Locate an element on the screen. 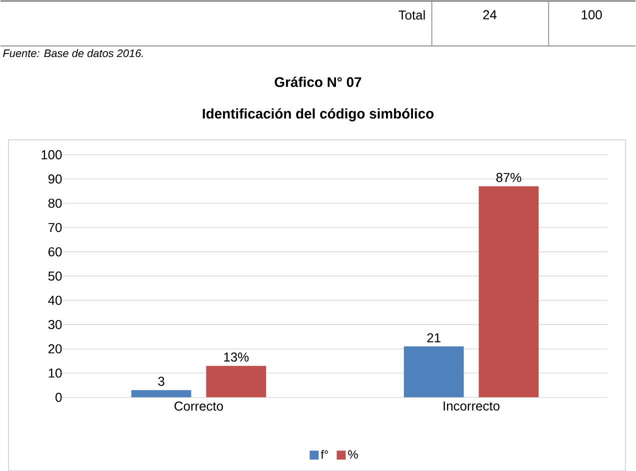 The height and width of the screenshot is (471, 636). y-tick-label: 40 is located at coordinates (55, 300).